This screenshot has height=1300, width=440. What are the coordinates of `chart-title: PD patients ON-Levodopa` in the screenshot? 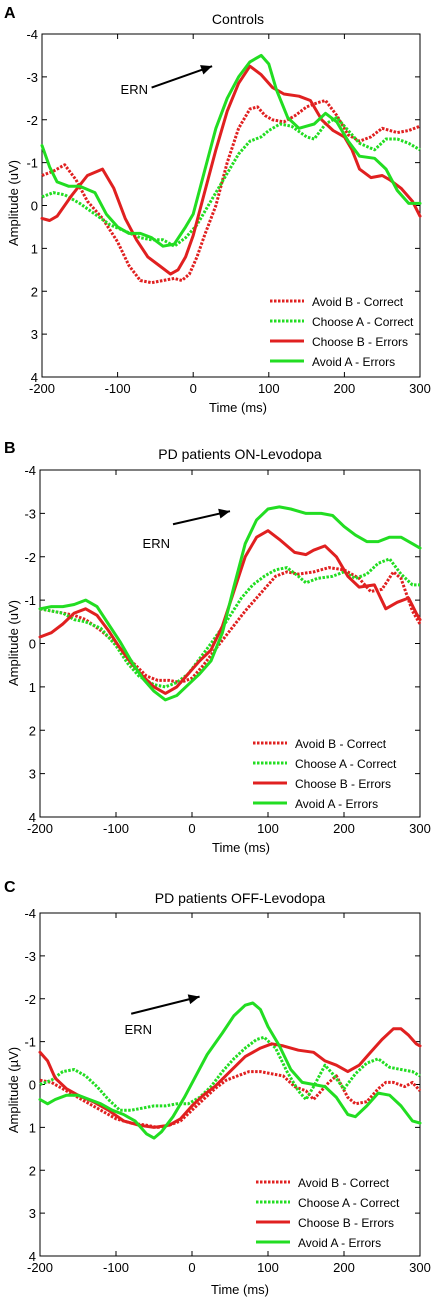 It's located at (240, 454).